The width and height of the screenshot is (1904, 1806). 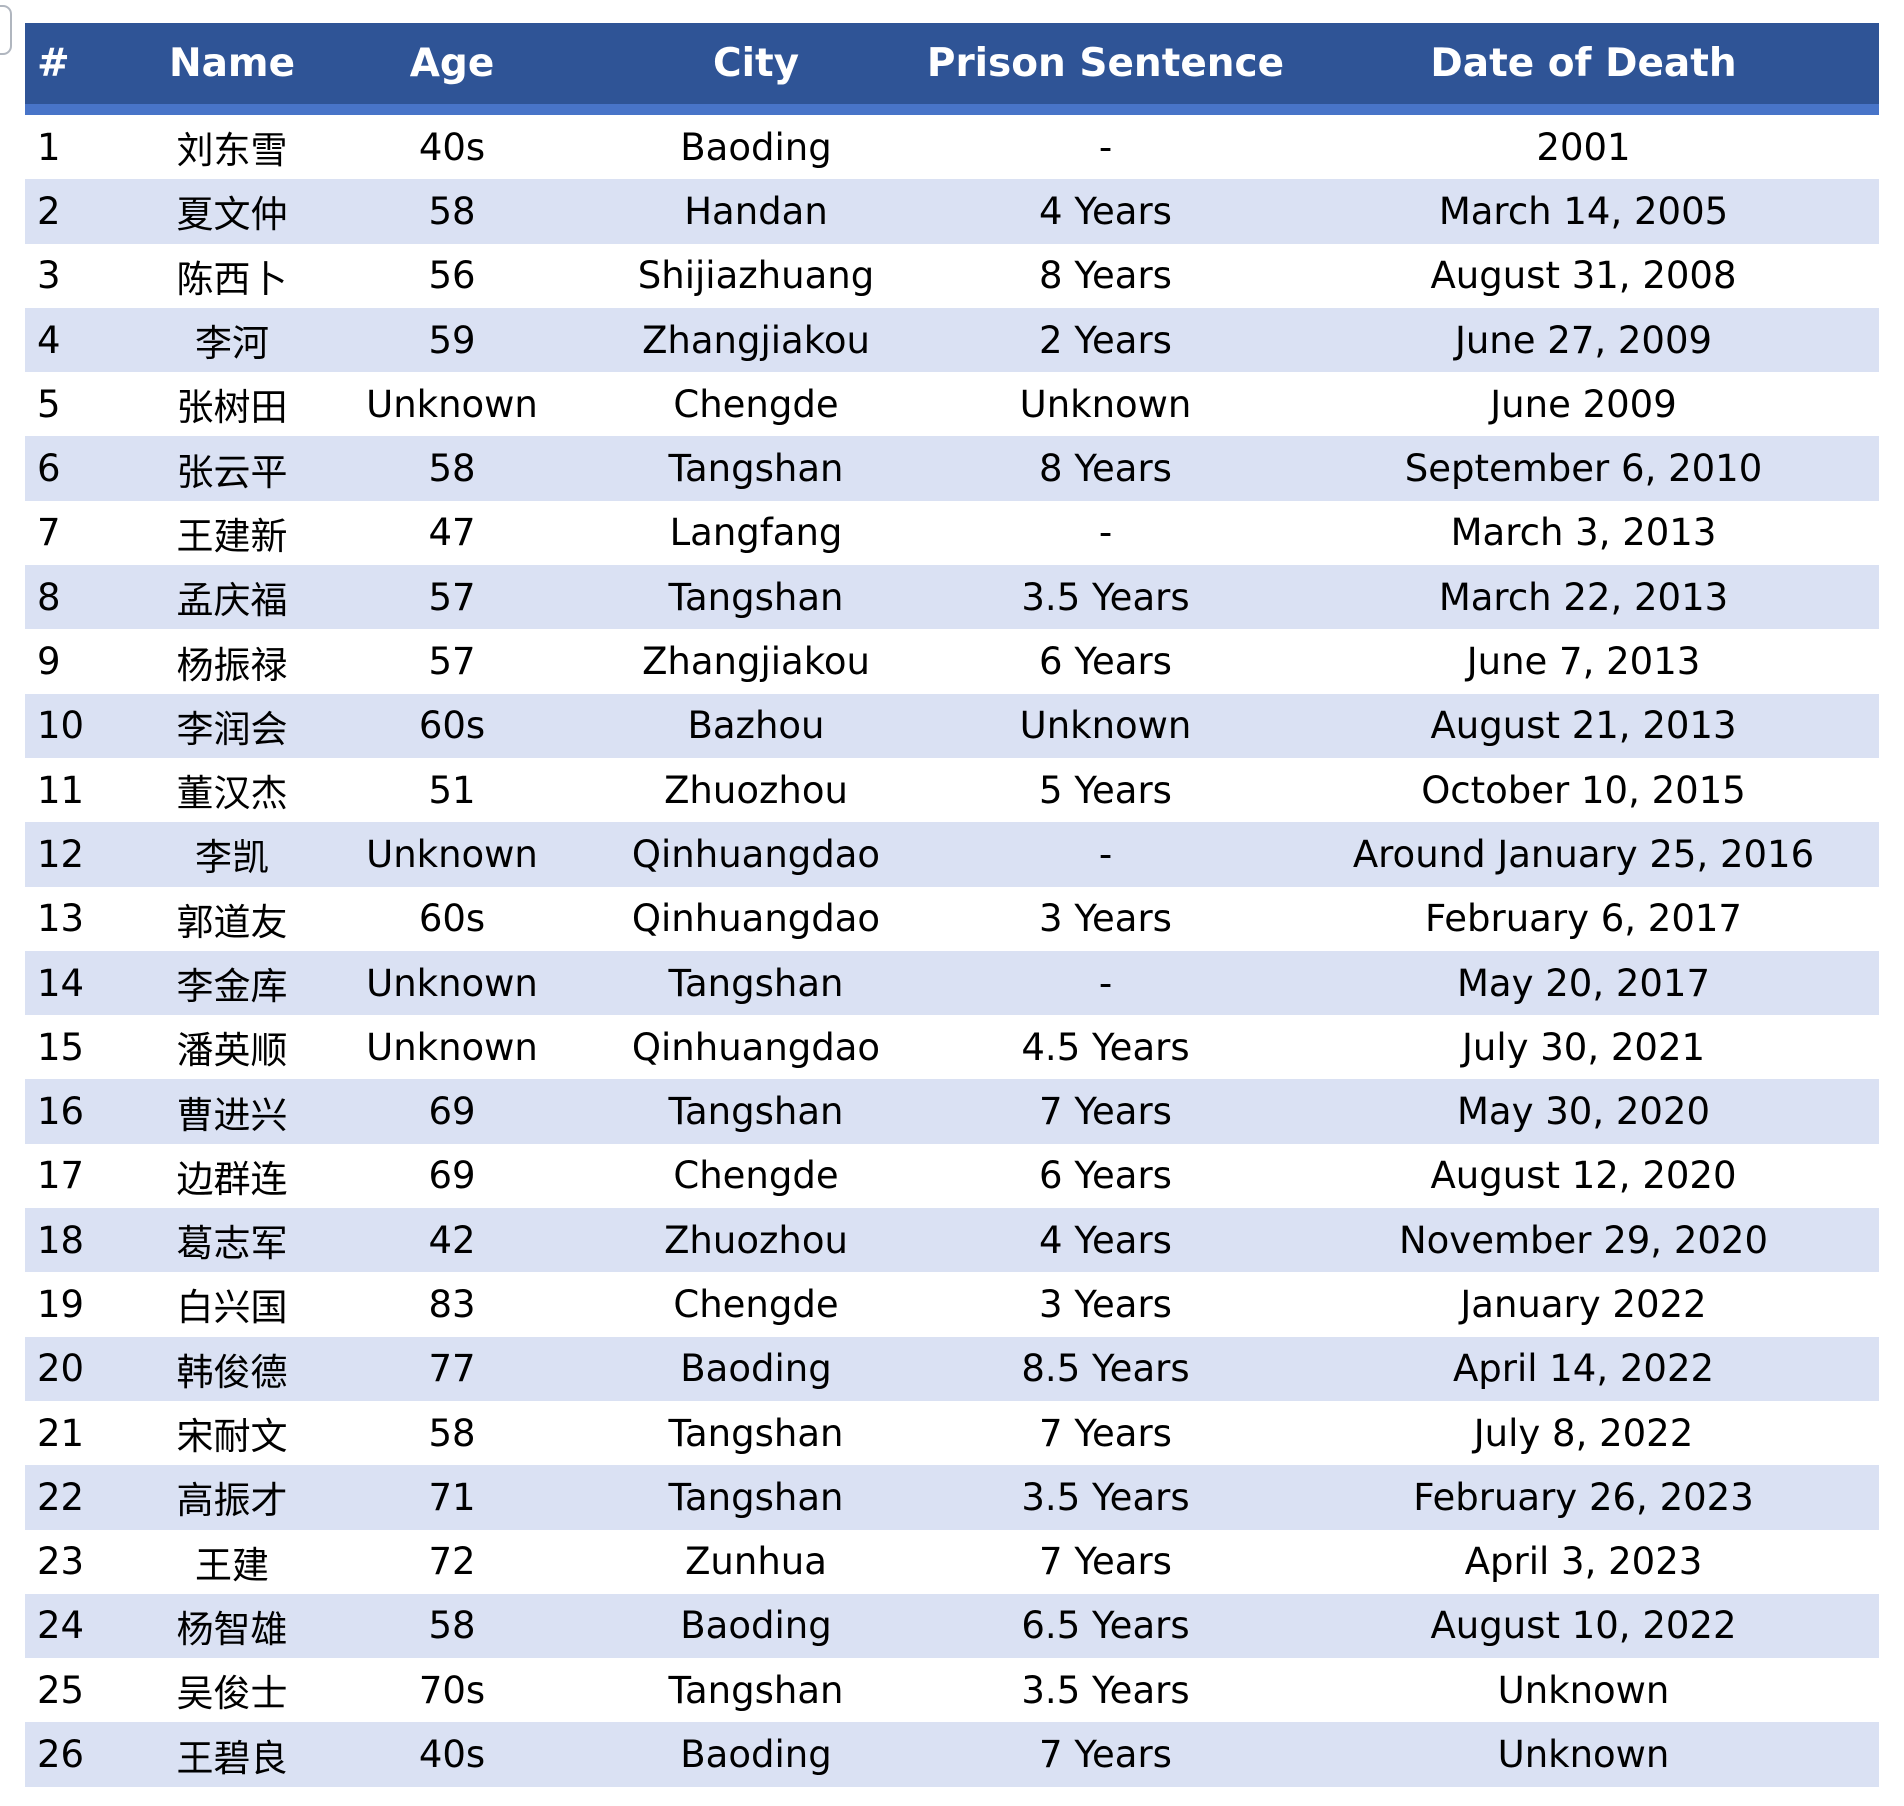 What do you see at coordinates (1583, 1562) in the screenshot?
I see `cell-date-of-death: April 3, 2023` at bounding box center [1583, 1562].